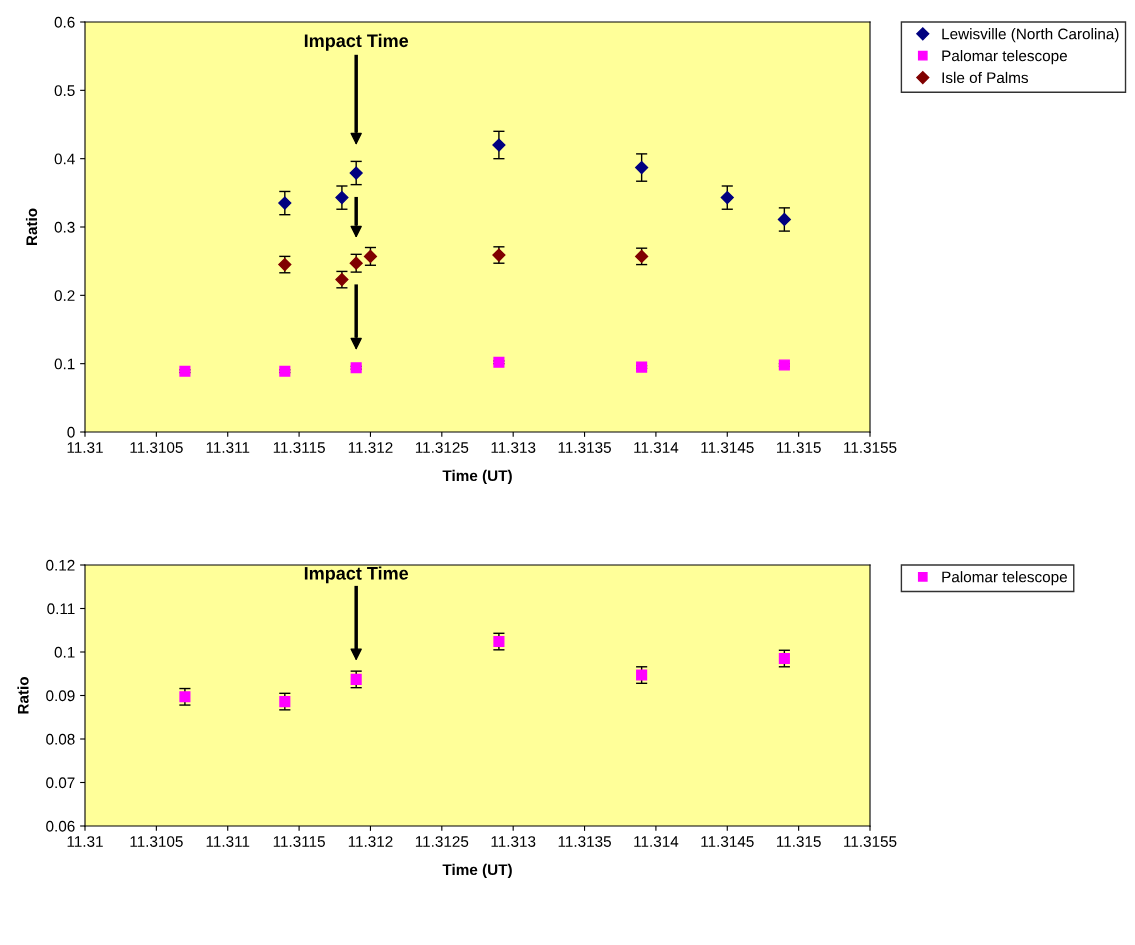  Describe the element at coordinates (64, 227) in the screenshot. I see `y-tick-label: 0.3` at that location.